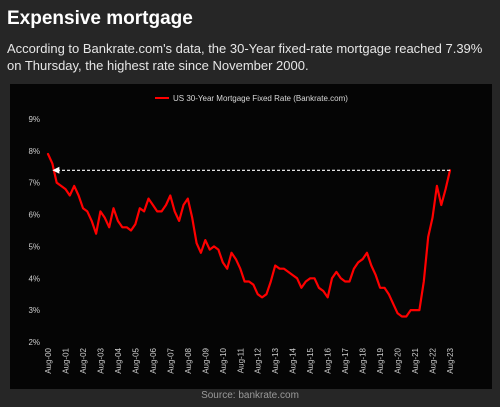  Describe the element at coordinates (170, 360) in the screenshot. I see `x-tick-label: Aug-07` at that location.